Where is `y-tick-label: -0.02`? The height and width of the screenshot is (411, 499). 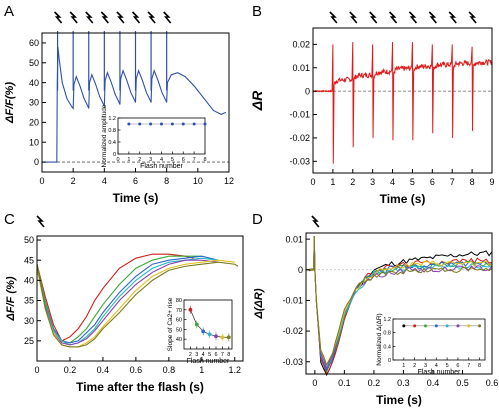
y-tick-label: -0.02 is located at coordinates (299, 138).